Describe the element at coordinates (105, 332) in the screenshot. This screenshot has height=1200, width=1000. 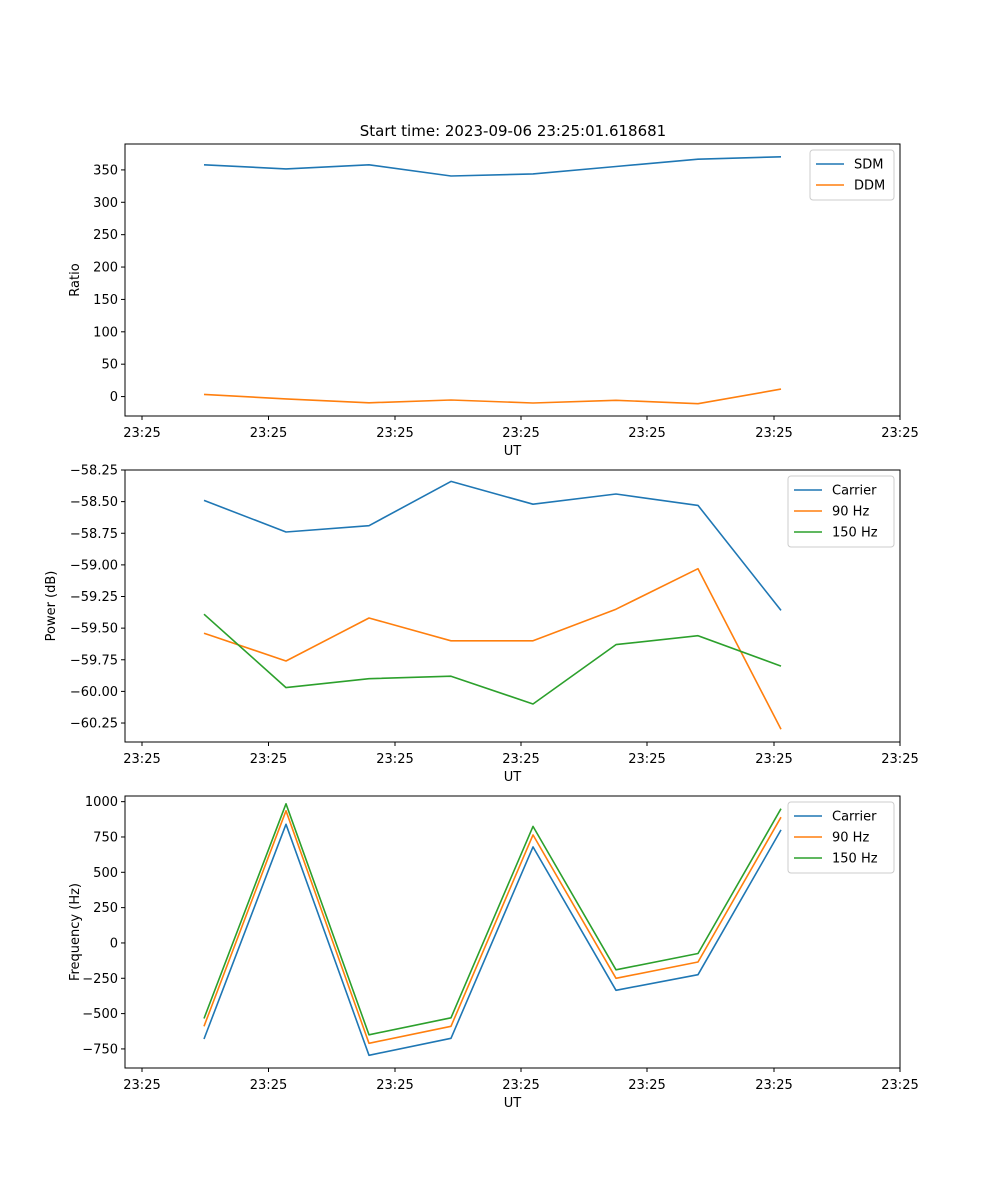
I see `y-tick-label: 100` at that location.